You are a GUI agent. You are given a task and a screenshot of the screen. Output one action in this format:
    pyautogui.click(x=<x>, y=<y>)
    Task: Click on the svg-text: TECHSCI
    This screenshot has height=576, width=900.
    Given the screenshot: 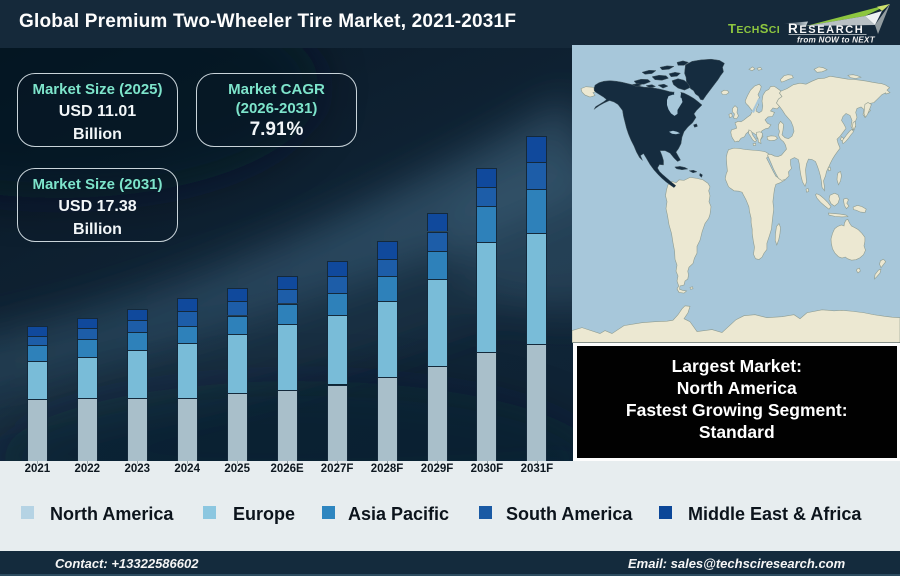 What is the action you would take?
    pyautogui.click(x=754, y=28)
    